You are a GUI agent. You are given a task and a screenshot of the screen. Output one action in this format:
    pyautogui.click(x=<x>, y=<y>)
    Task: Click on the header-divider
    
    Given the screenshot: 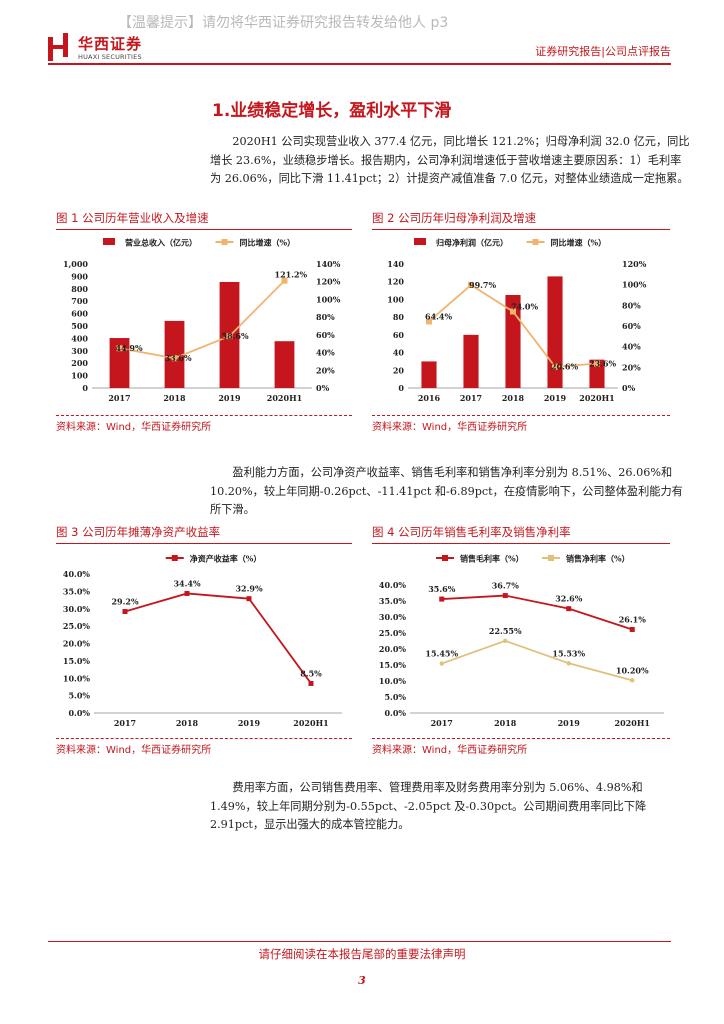 What is the action you would take?
    pyautogui.click(x=359, y=64)
    